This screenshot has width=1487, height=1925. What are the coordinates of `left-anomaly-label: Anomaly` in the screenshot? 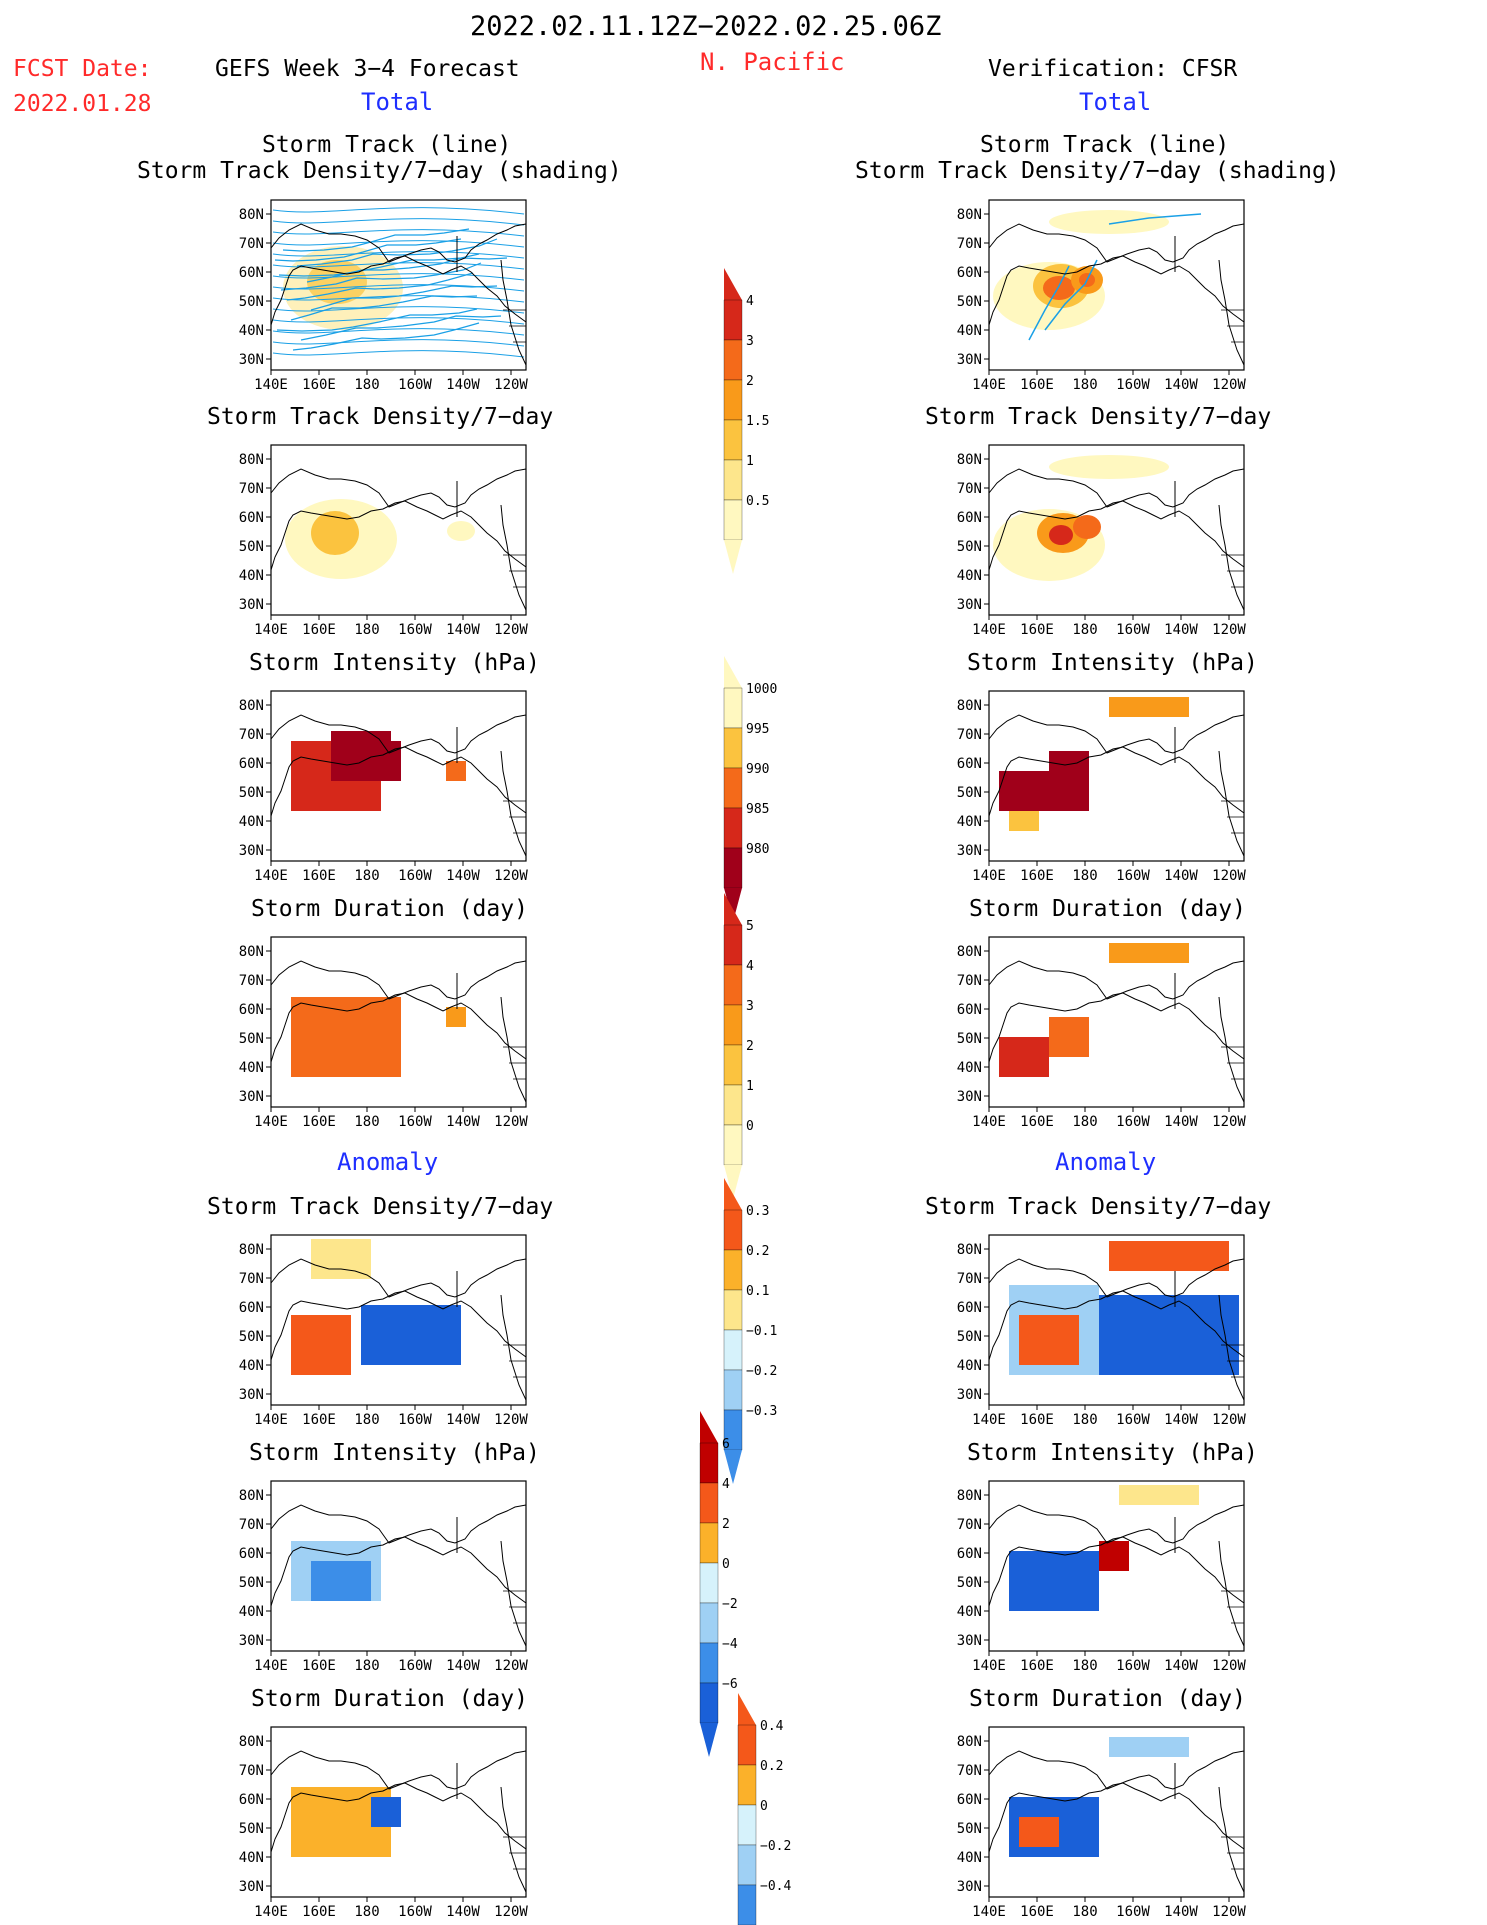 It's located at (388, 1162).